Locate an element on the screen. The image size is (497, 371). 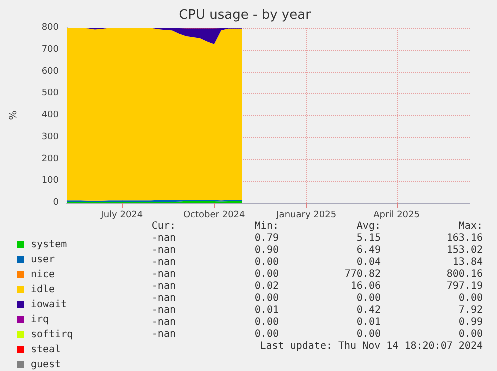
legend-label: softirq is located at coordinates (52, 335).